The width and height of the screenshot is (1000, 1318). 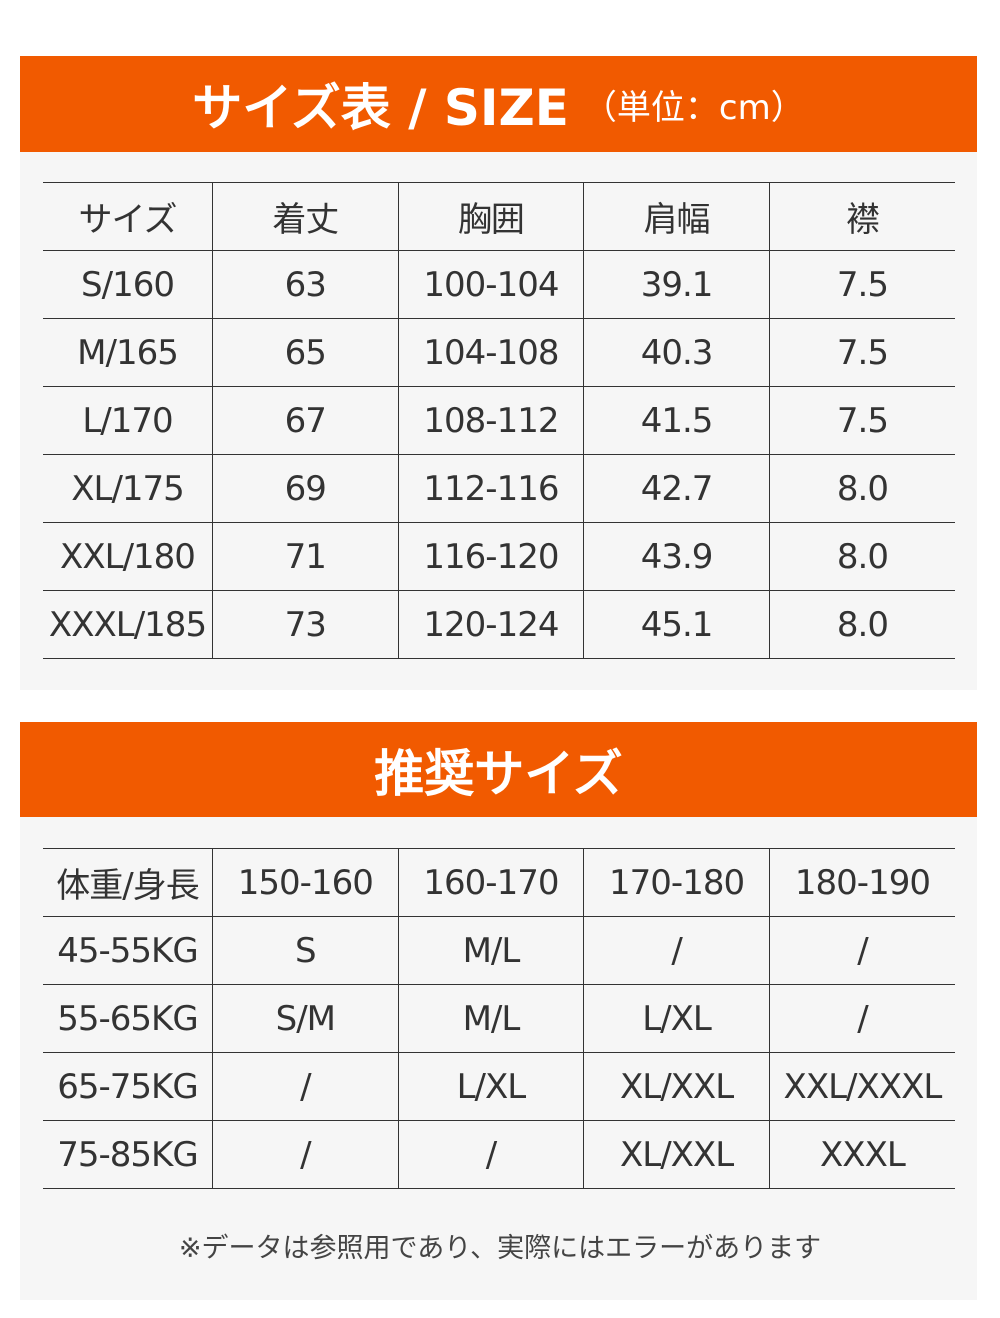 What do you see at coordinates (490, 882) in the screenshot?
I see `column-header: 160-170` at bounding box center [490, 882].